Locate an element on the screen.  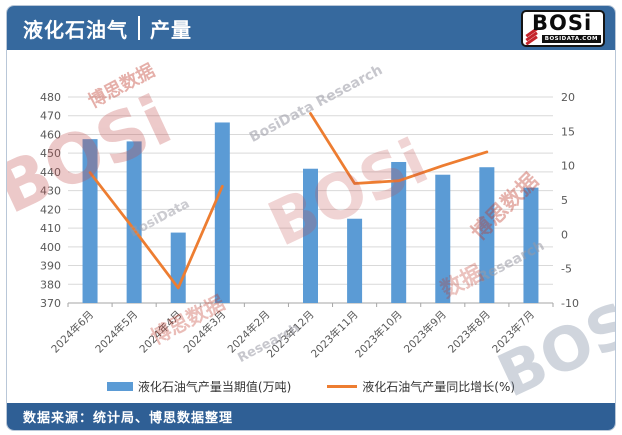
left-axis-tick: 440 is located at coordinates (50, 172).